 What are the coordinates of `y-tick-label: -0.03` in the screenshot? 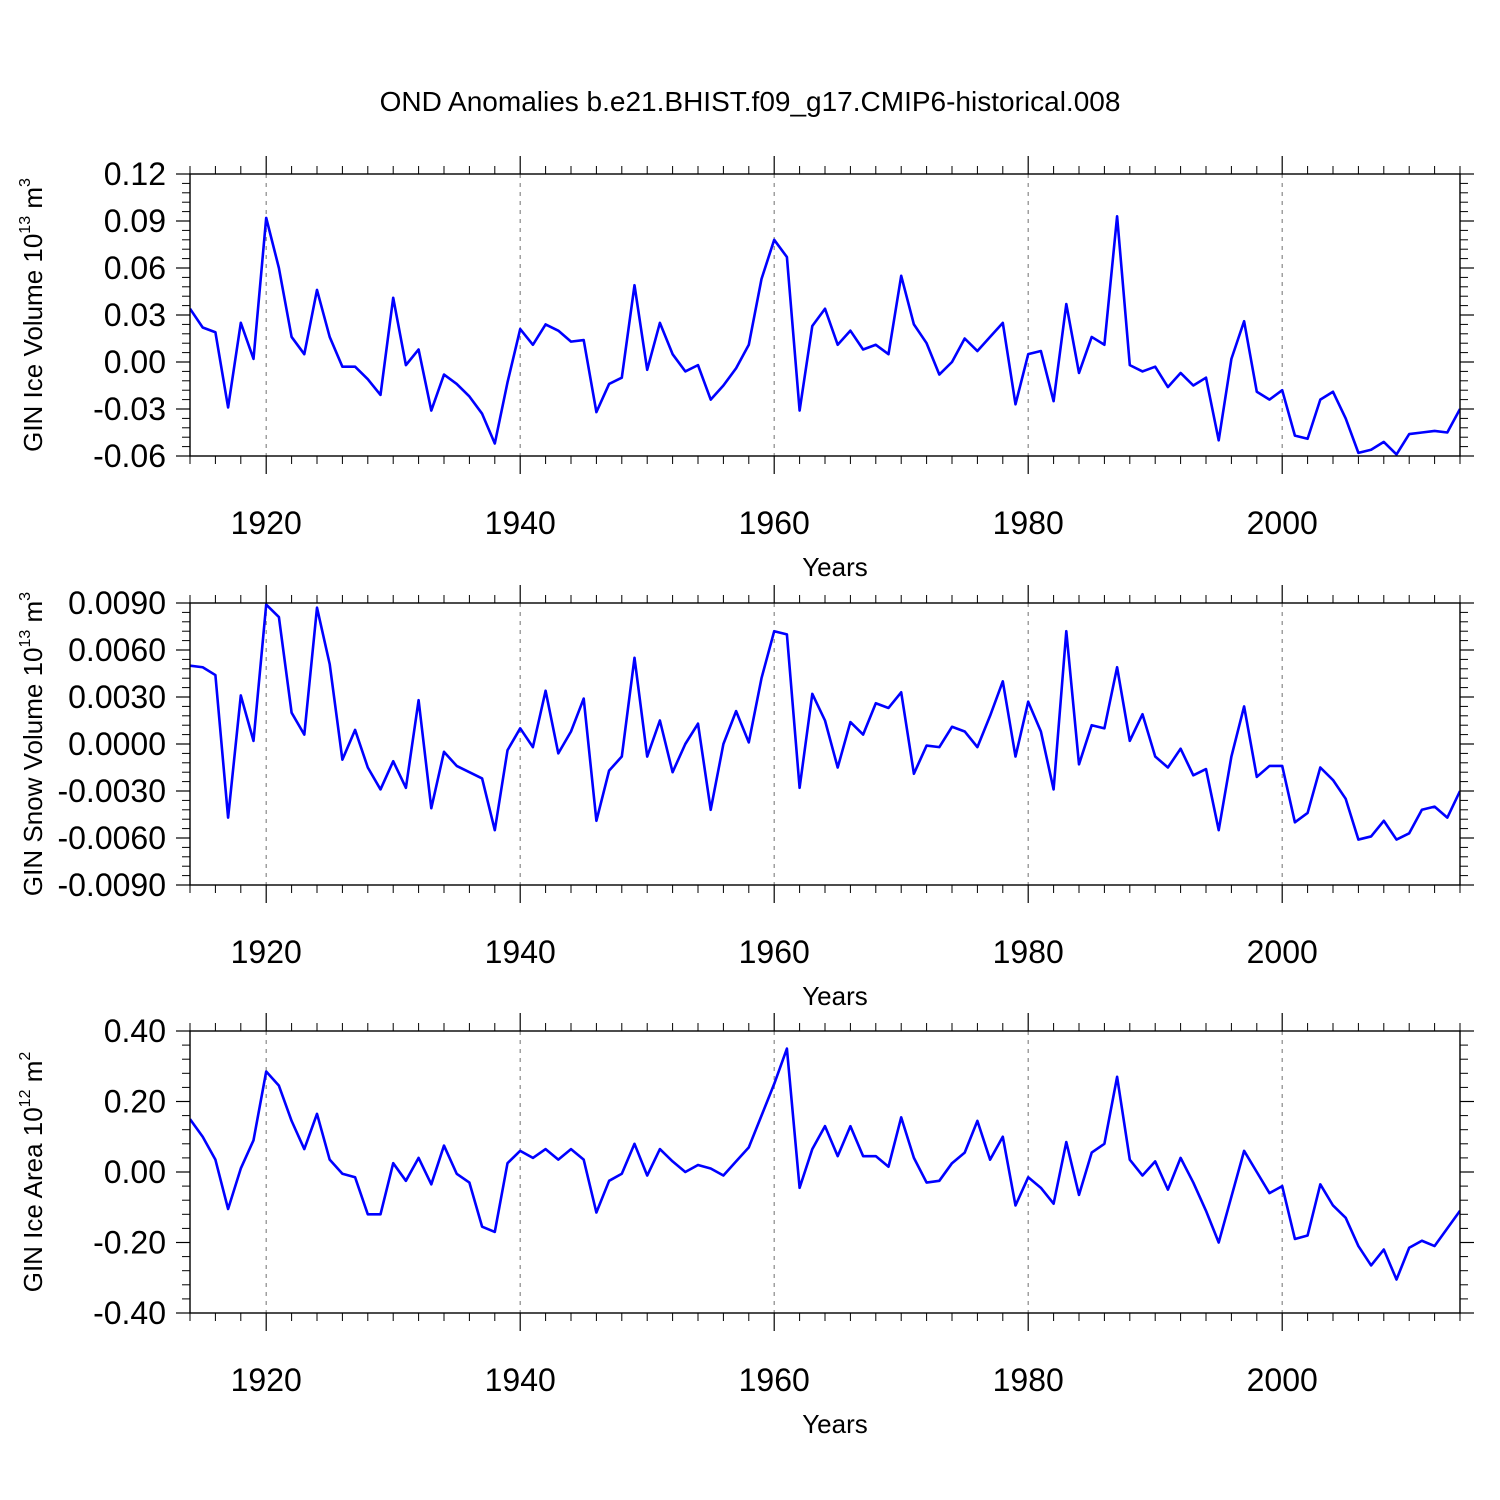 It's located at (129, 409).